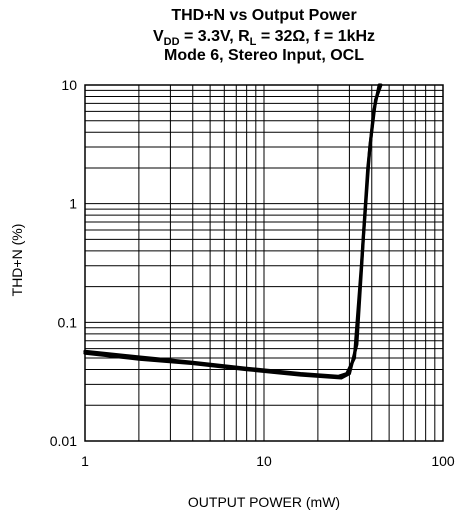 The width and height of the screenshot is (462, 519). What do you see at coordinates (85, 461) in the screenshot?
I see `x-tick-label: 1` at bounding box center [85, 461].